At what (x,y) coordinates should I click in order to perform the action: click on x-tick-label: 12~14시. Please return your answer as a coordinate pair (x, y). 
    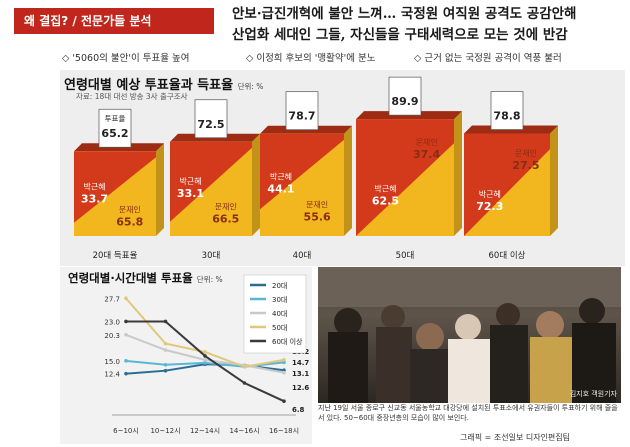
    Looking at the image, I should click on (205, 431).